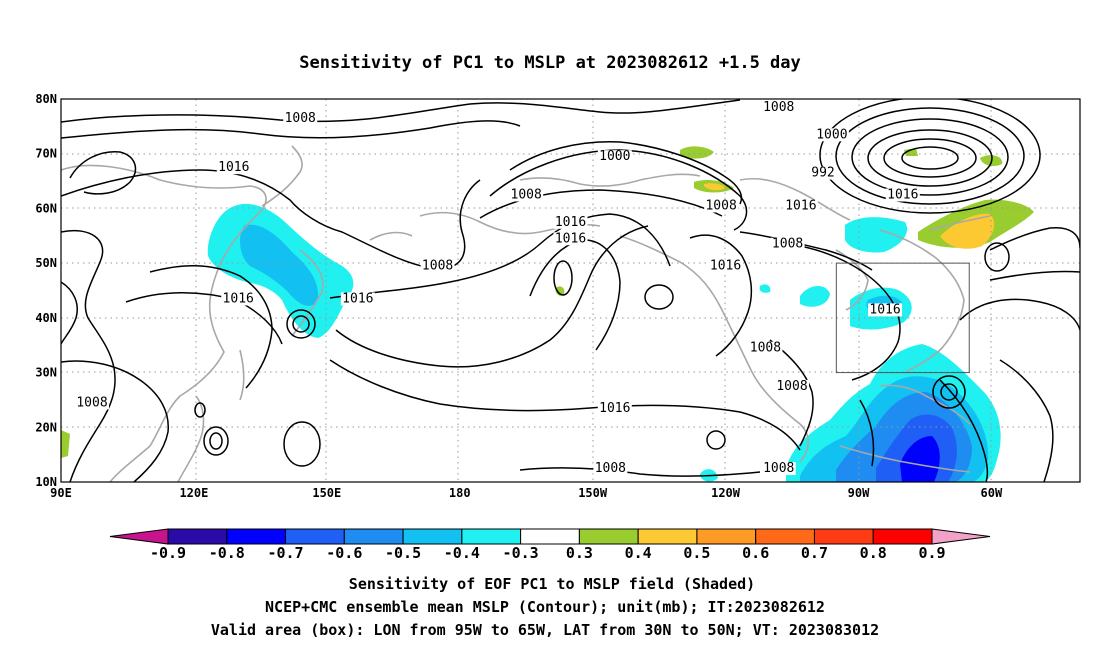 This screenshot has width=1100, height=650. What do you see at coordinates (640, 472) in the screenshot?
I see `contour-1008-south` at bounding box center [640, 472].